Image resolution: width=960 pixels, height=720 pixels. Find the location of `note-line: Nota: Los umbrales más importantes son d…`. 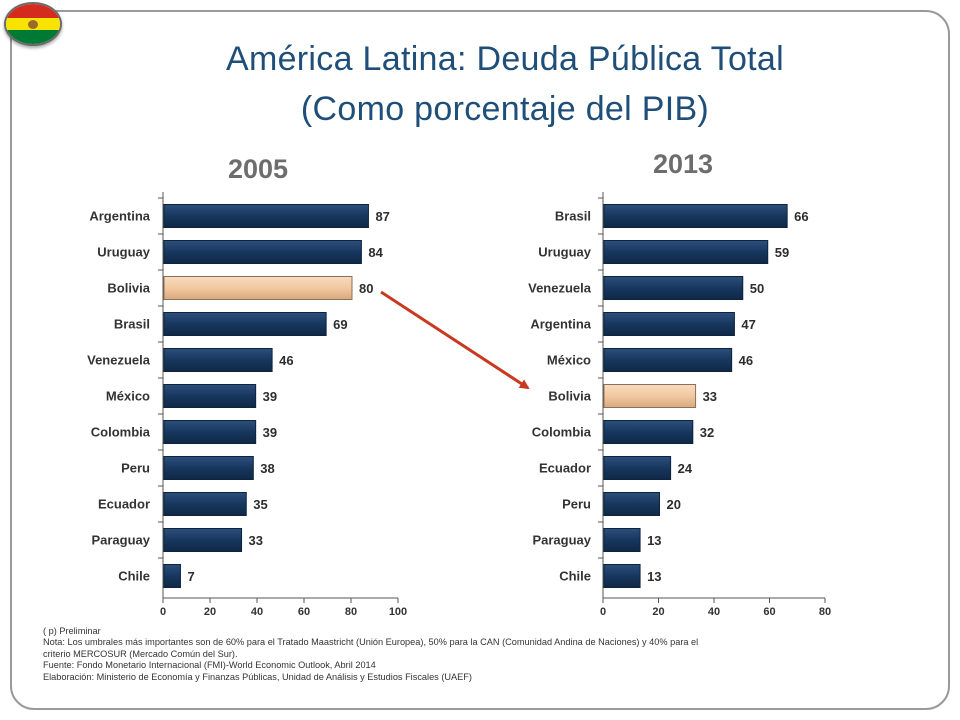

note-line: Nota: Los umbrales más importantes son d… is located at coordinates (371, 642).